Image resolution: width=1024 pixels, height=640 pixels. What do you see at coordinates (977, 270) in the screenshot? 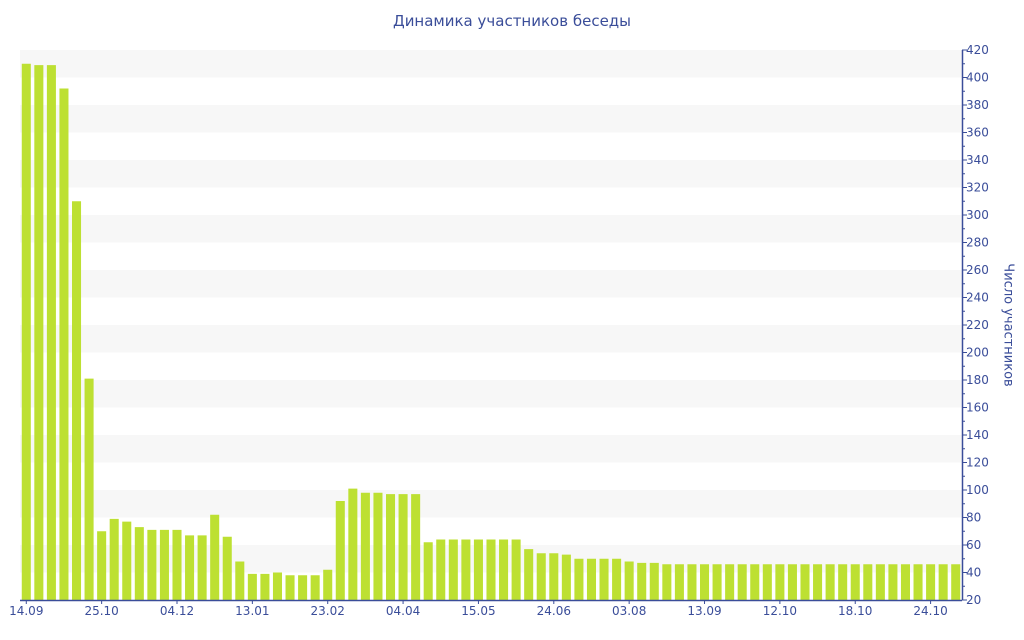
I see `y-tick-label: 260` at bounding box center [977, 270].